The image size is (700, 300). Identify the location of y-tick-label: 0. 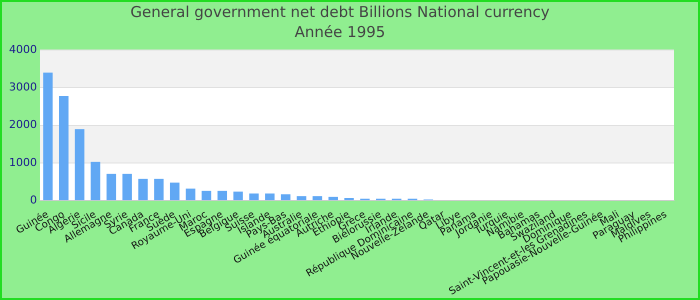
(33, 200).